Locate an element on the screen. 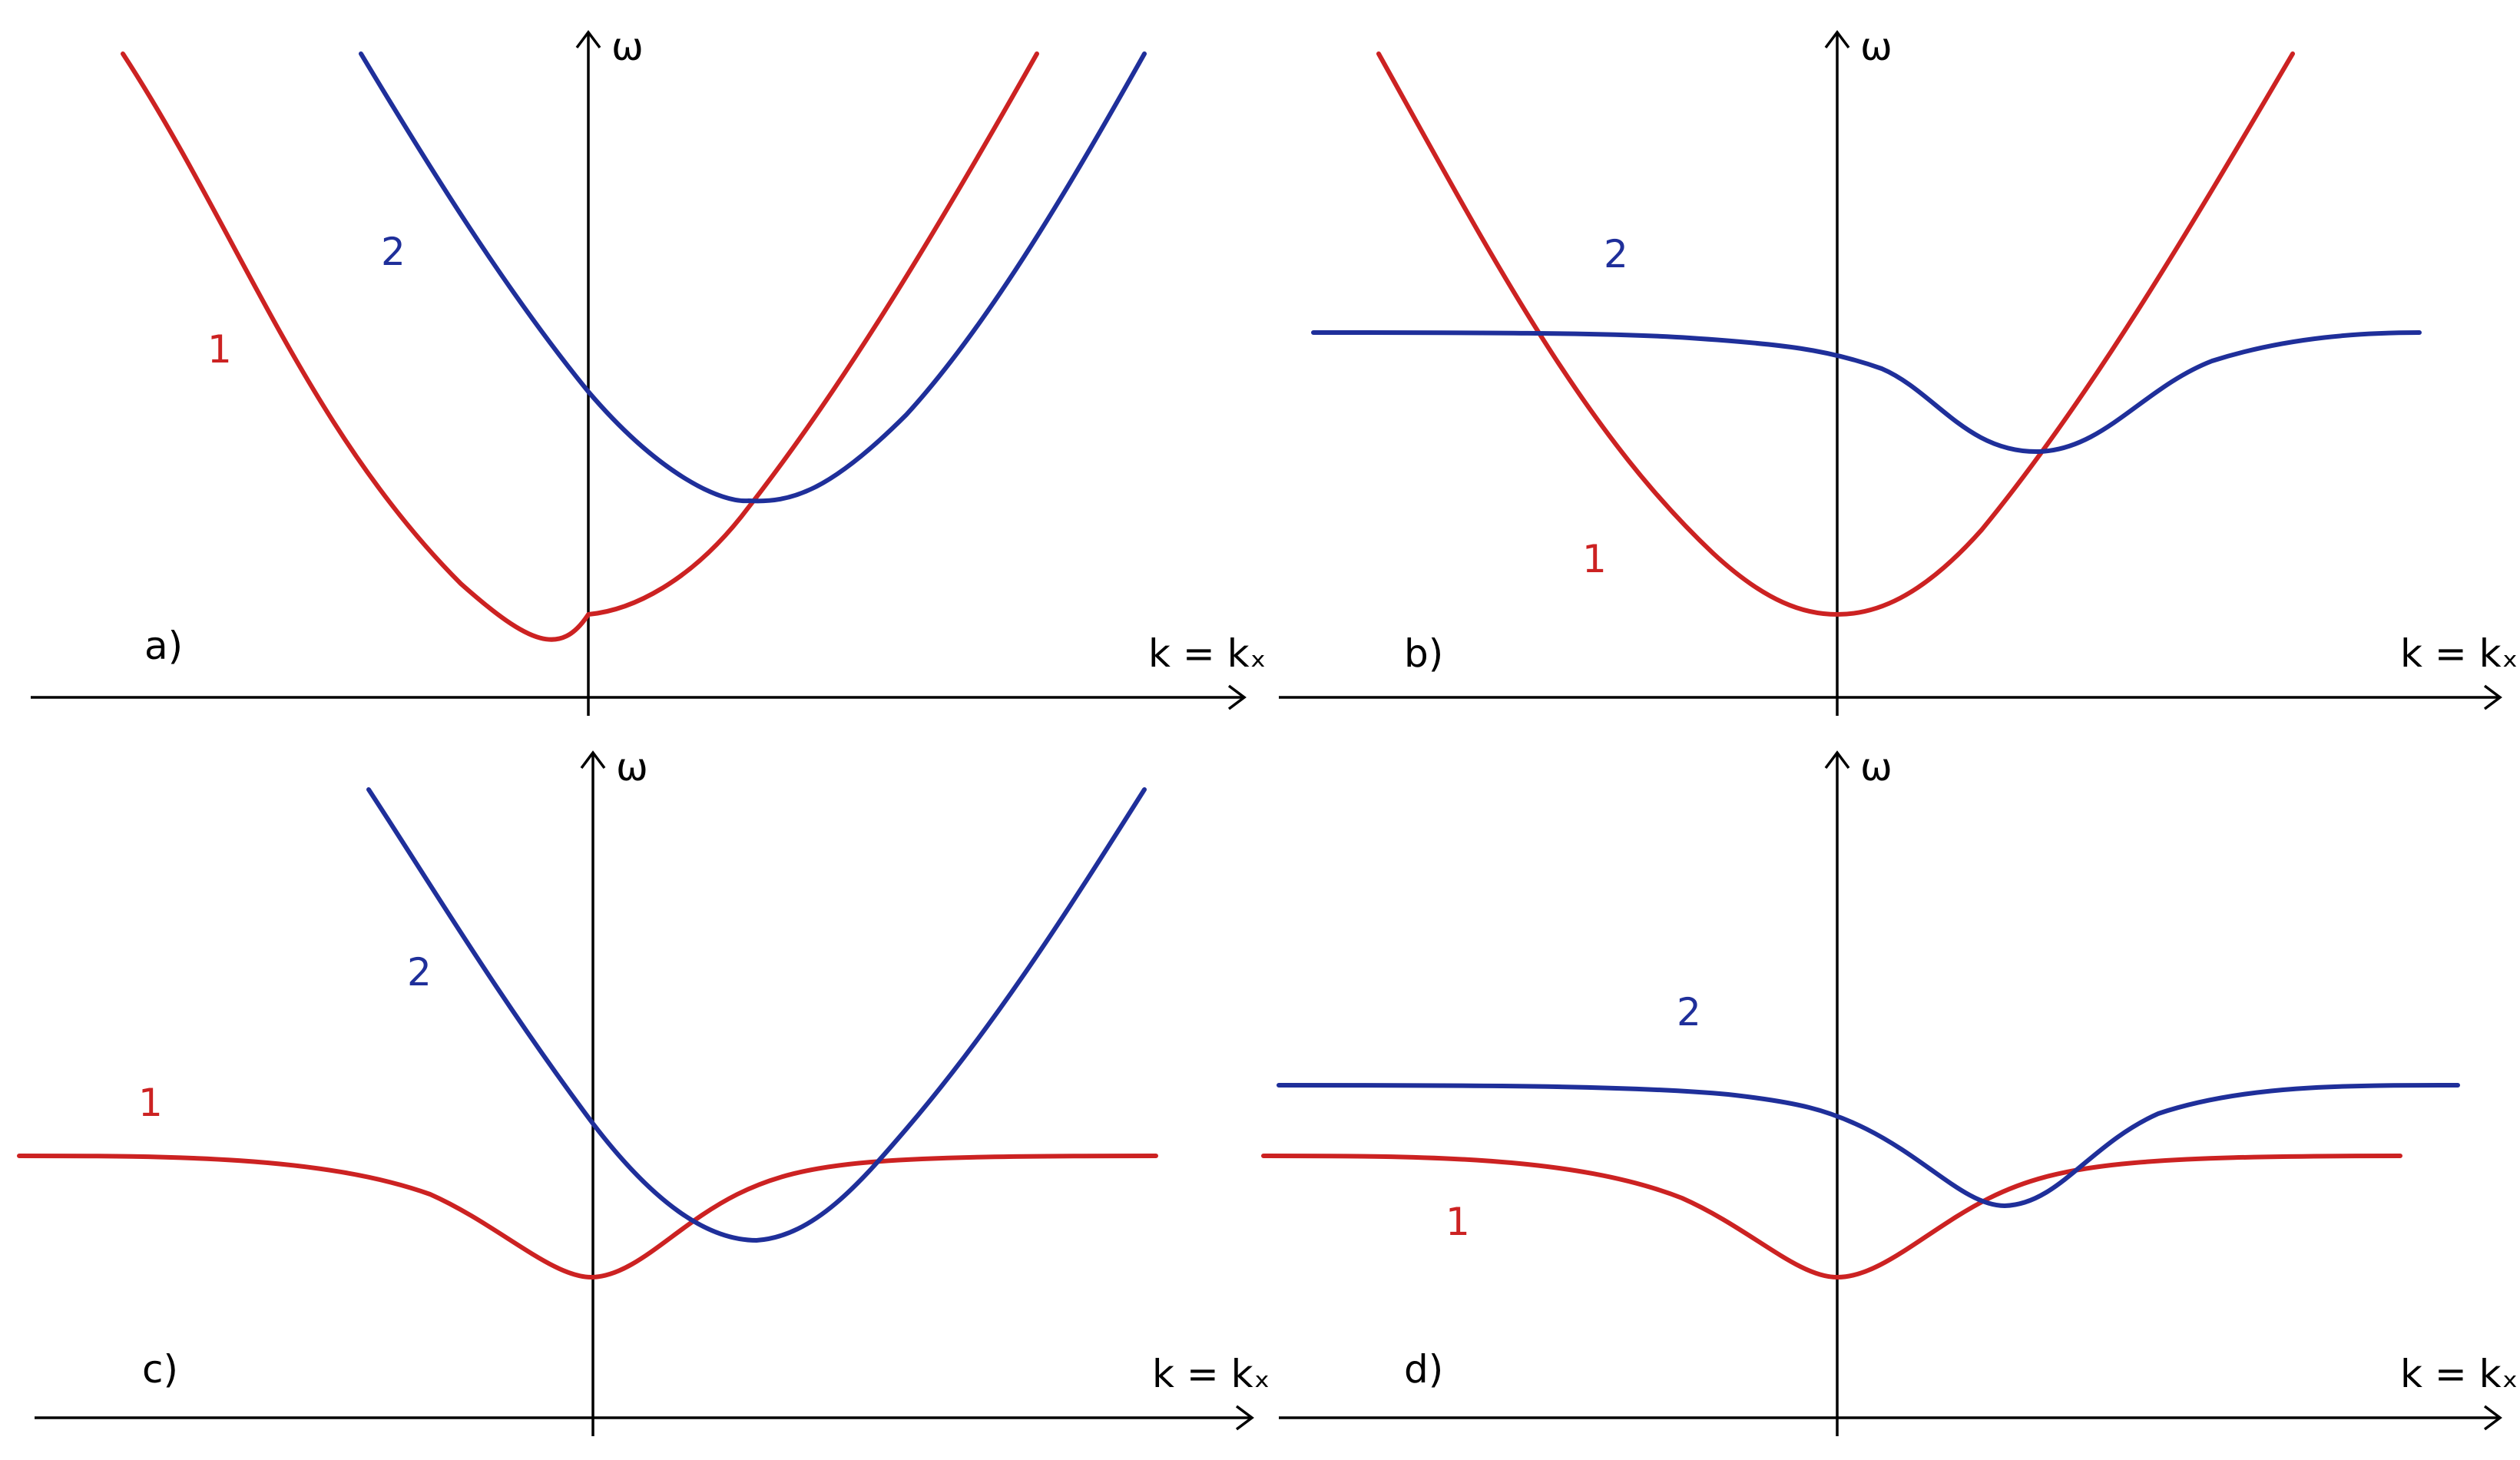 The height and width of the screenshot is (1460, 2520). panel-d-y-arrow is located at coordinates (1837, 760).